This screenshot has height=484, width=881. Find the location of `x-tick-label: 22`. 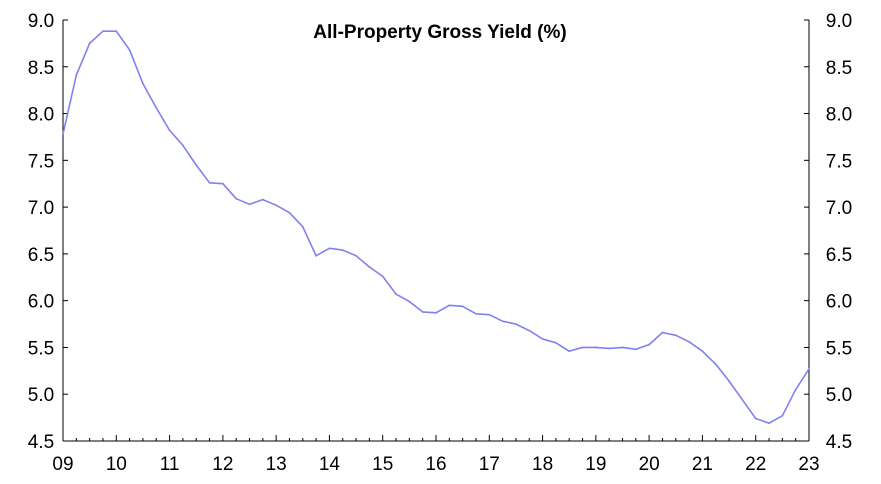

x-tick-label: 22 is located at coordinates (755, 464).